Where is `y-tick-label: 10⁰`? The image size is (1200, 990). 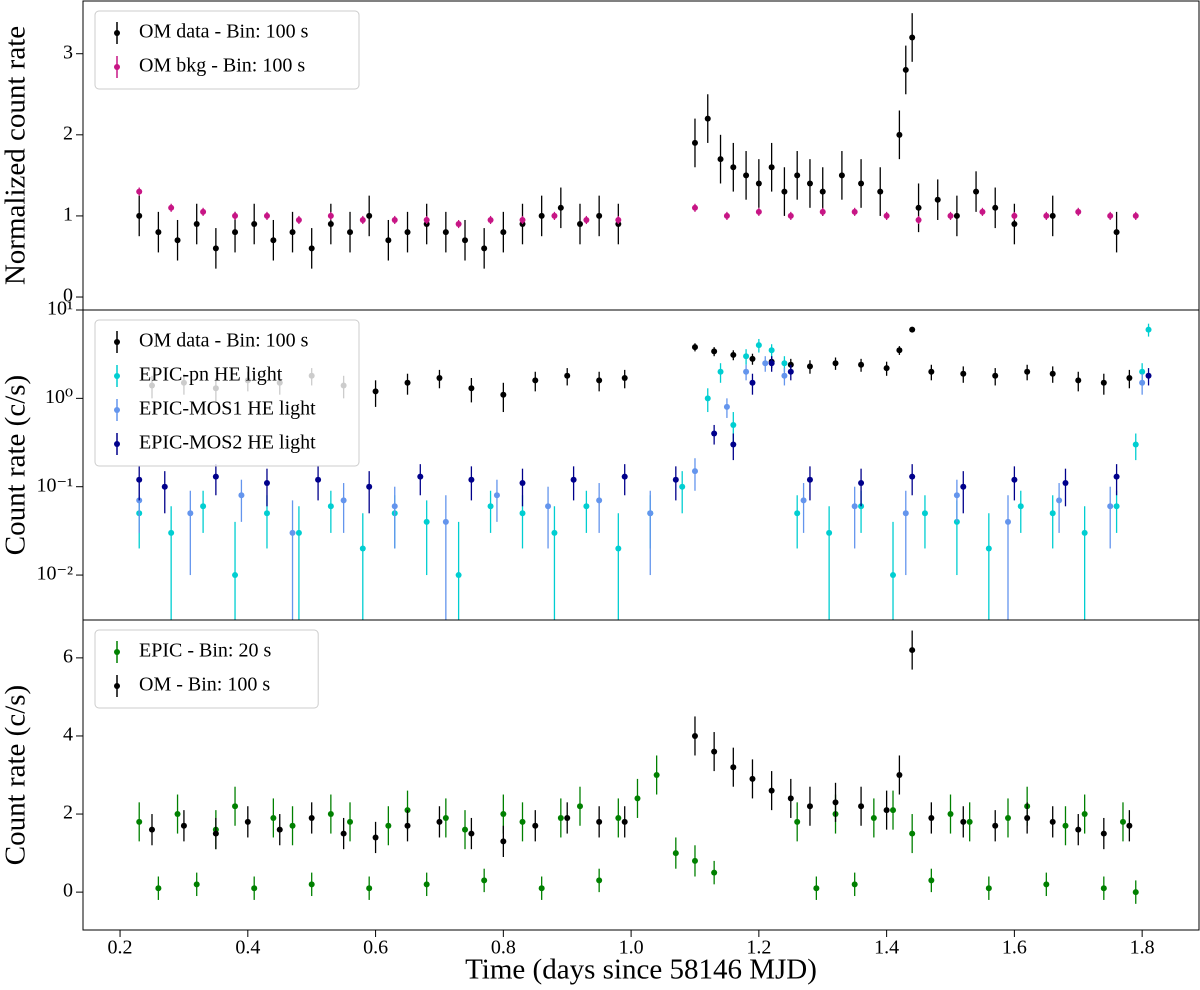
y-tick-label: 10⁰ is located at coordinates (59, 397).